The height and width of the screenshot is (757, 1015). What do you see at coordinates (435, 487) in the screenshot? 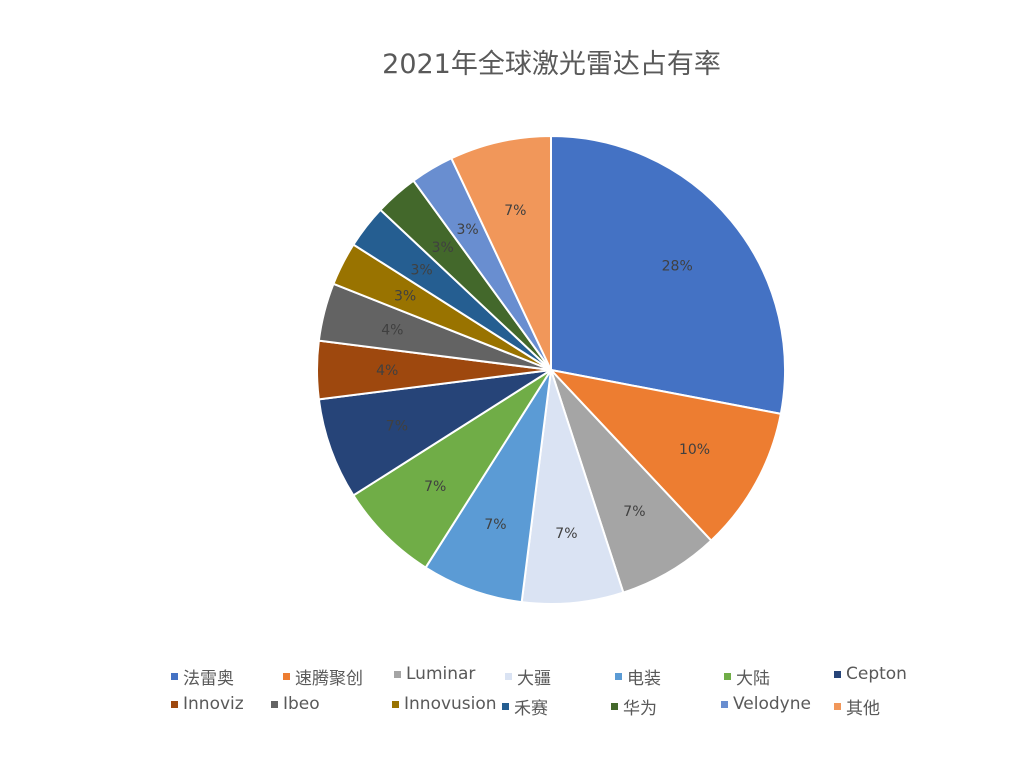
I see `slice-label-6: 7%` at bounding box center [435, 487].